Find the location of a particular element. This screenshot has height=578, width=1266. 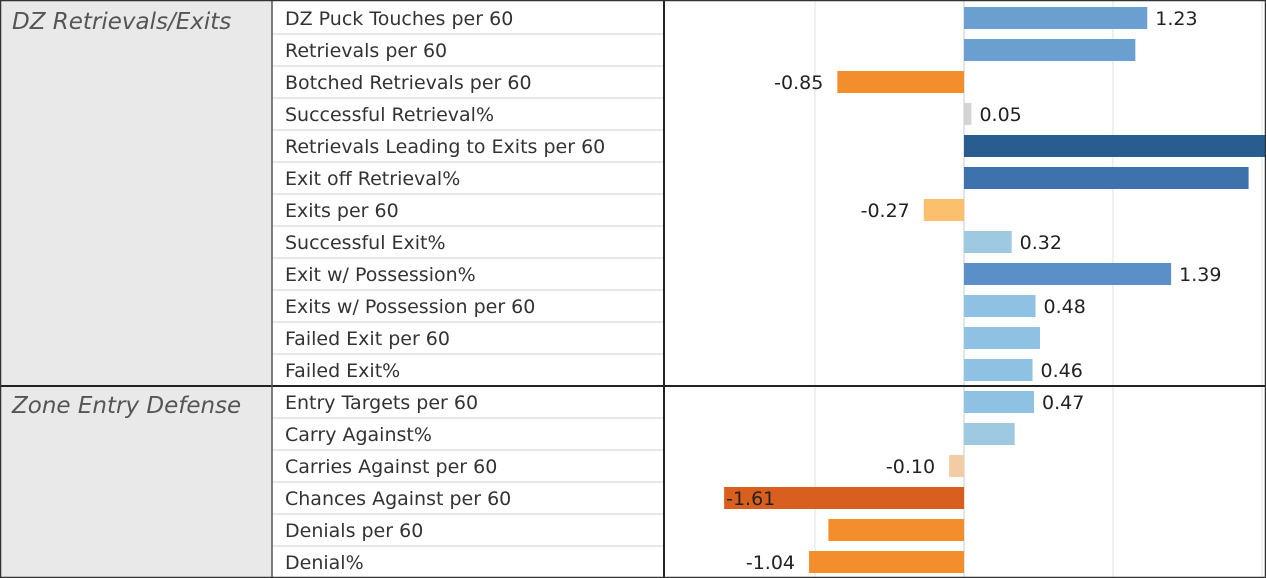

metric-label: Exits per 60 is located at coordinates (342, 211).